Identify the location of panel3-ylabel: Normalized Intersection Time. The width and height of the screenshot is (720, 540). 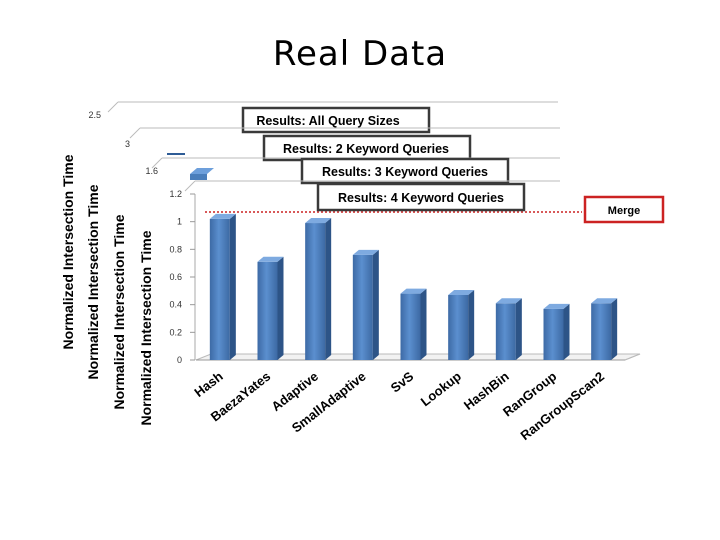
(119, 311).